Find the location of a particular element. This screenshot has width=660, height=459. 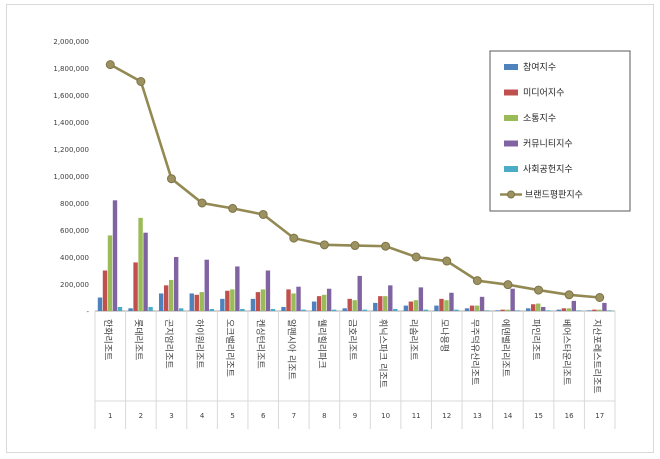

category-label: 롯데리조트 is located at coordinates (137, 339).